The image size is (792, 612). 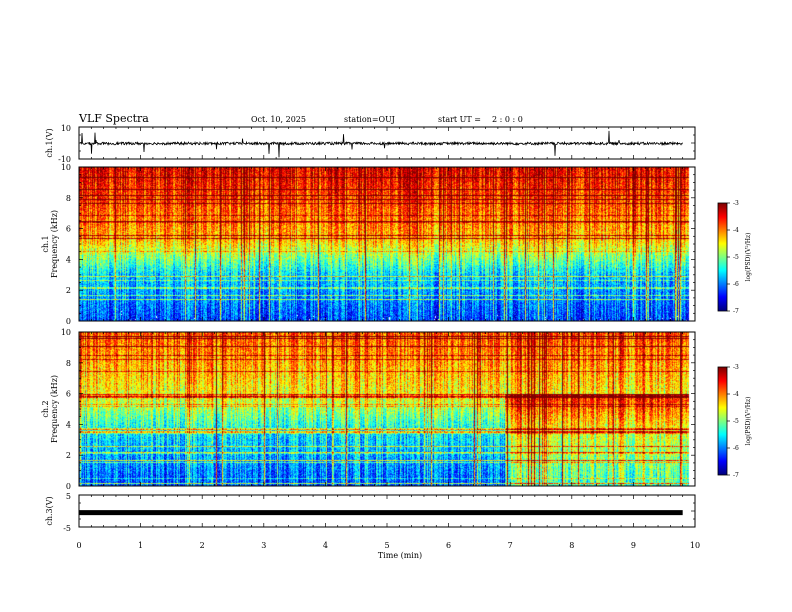 I want to click on ch1-waveform-line, so click(x=381, y=144).